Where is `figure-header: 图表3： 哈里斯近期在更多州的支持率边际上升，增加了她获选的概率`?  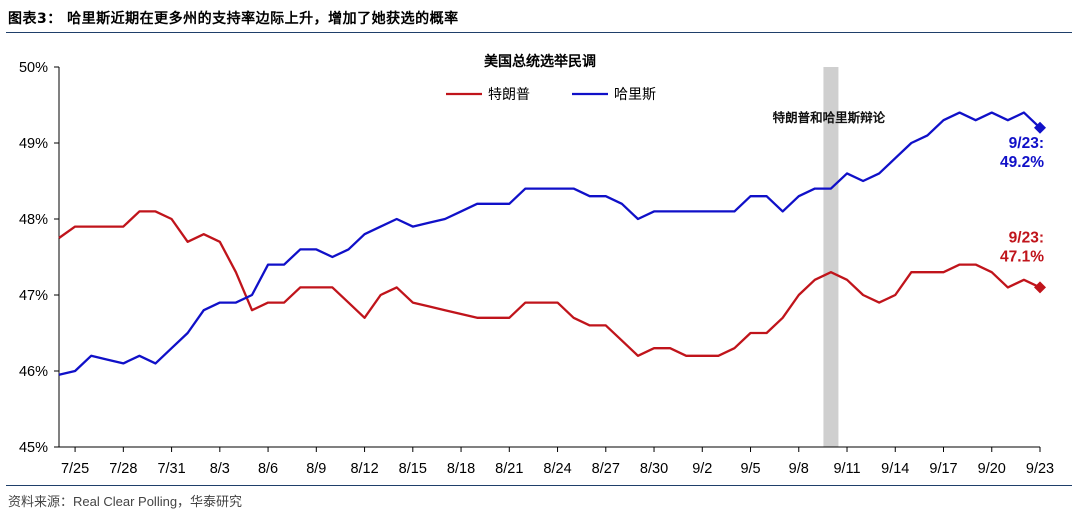 figure-header: 图表3： 哈里斯近期在更多州的支持率边际上升，增加了她获选的概率 is located at coordinates (540, 19).